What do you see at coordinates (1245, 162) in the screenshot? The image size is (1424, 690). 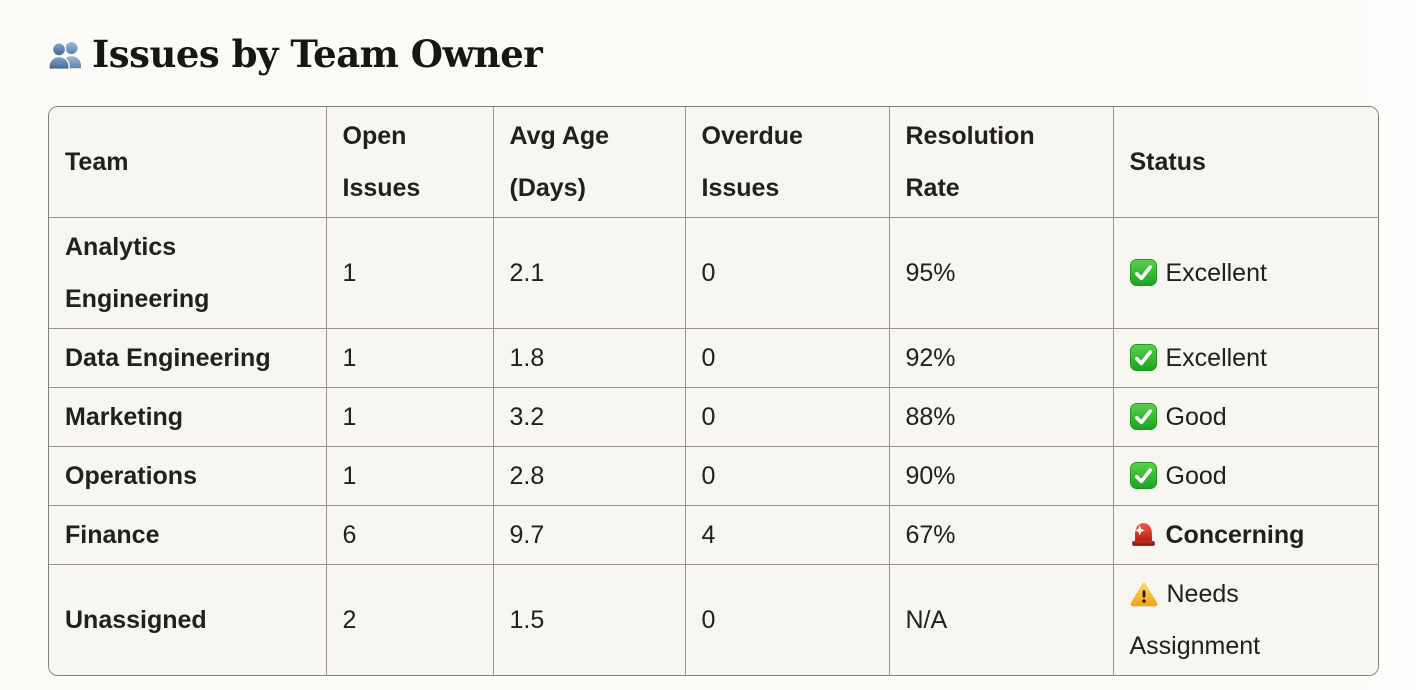 I see `column-header-status: Status` at bounding box center [1245, 162].